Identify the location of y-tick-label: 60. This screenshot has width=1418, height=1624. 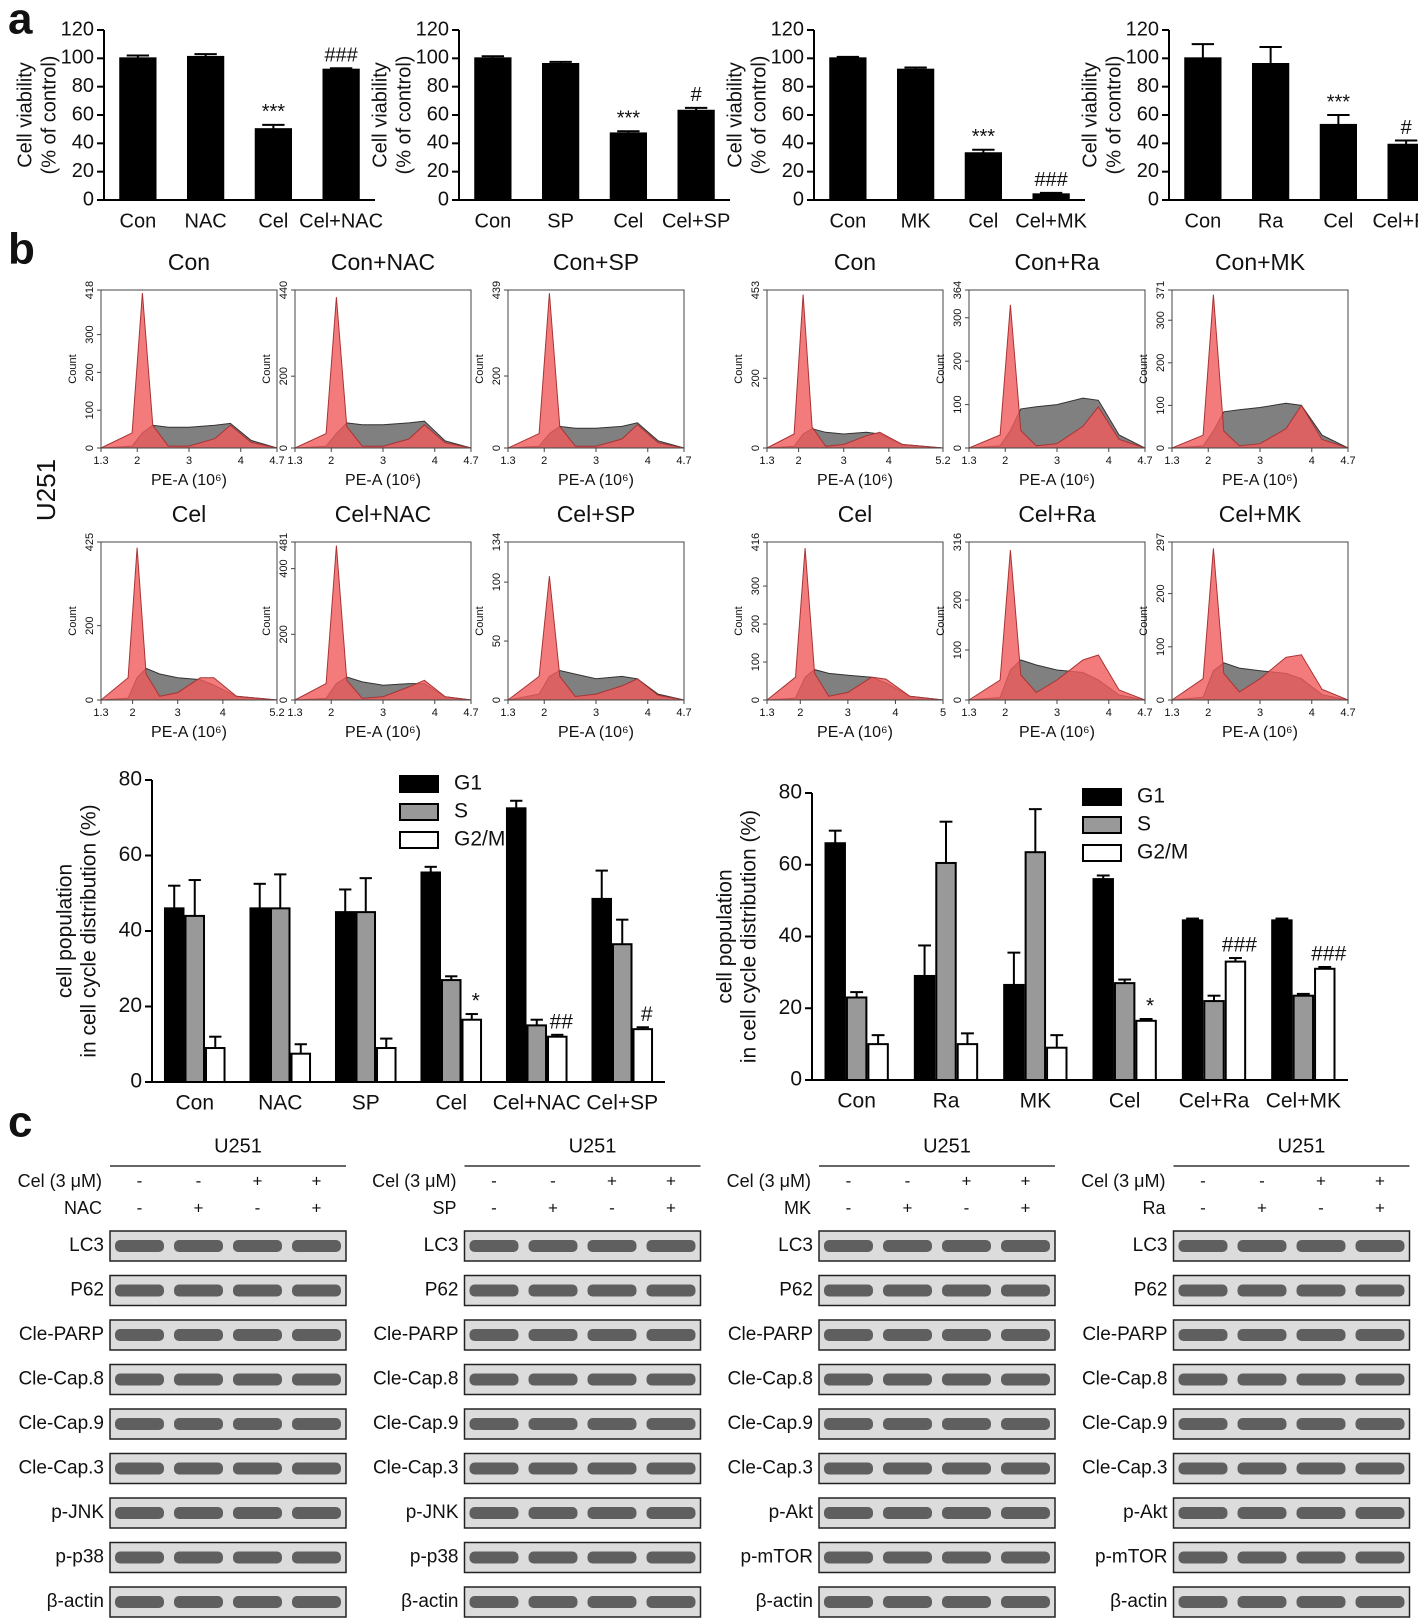
(790, 863).